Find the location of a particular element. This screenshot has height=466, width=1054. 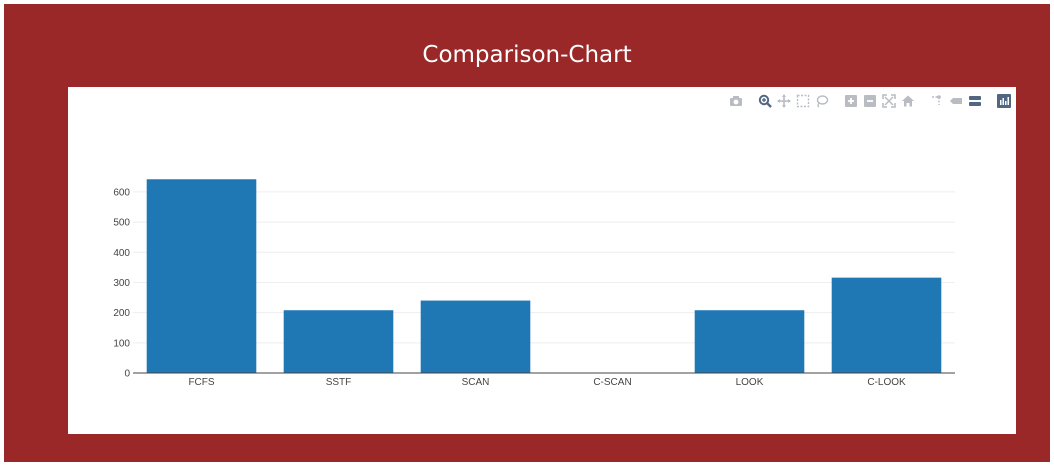

hover-compare-icon is located at coordinates (975, 101).